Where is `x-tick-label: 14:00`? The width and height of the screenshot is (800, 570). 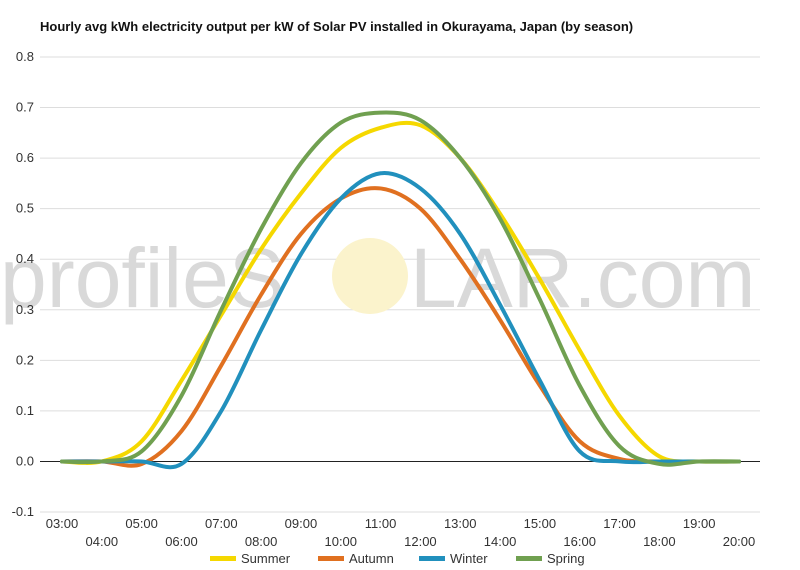 x-tick-label: 14:00 is located at coordinates (500, 541).